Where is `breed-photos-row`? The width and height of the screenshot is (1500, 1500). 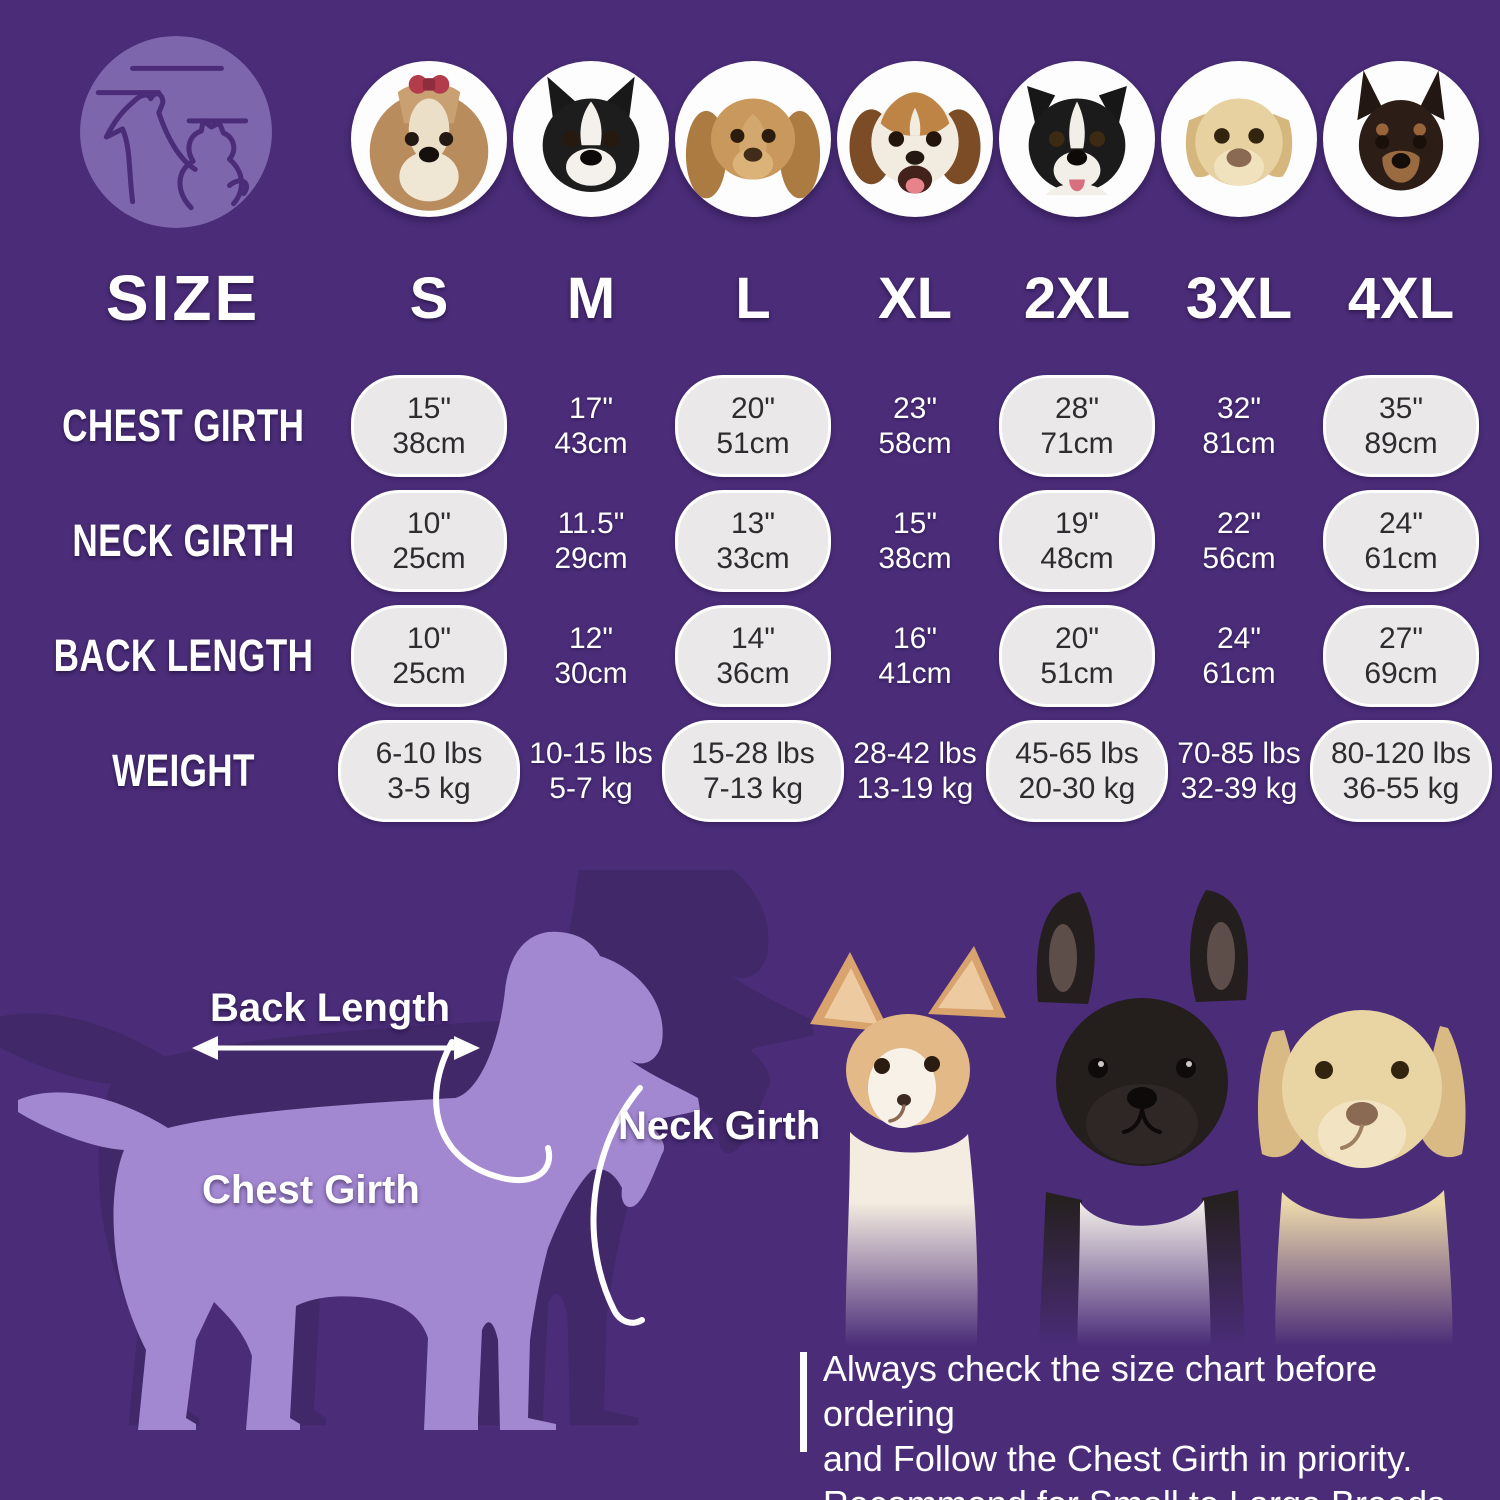
breed-photos-row is located at coordinates (915, 139).